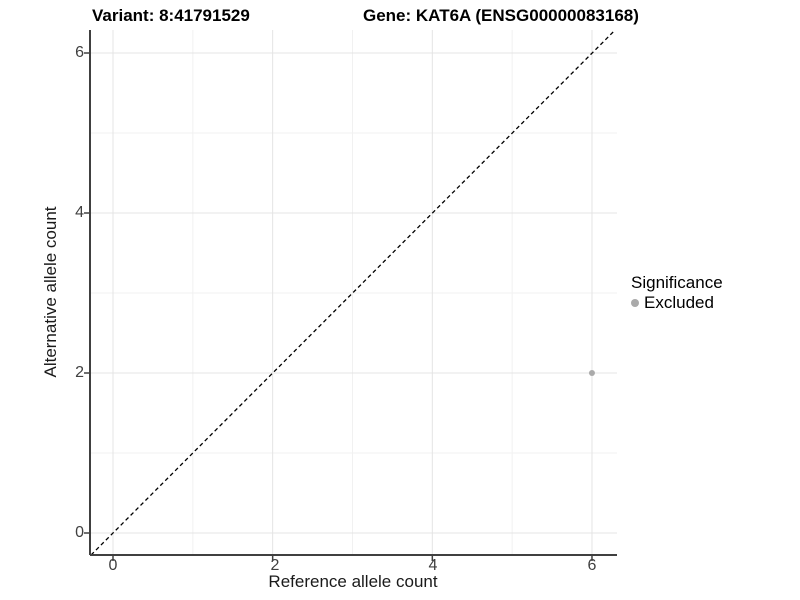 This screenshot has width=800, height=600. What do you see at coordinates (501, 15) in the screenshot?
I see `gene-title: Gene: KAT6A (ENSG00000083168)` at bounding box center [501, 15].